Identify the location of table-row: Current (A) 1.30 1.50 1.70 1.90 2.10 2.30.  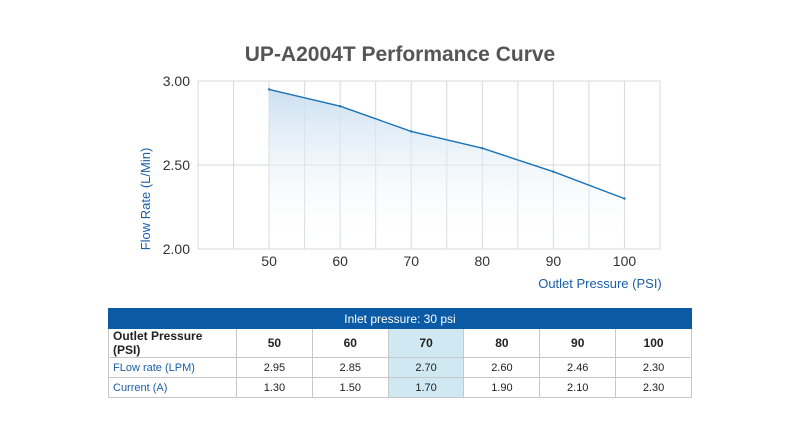
(400, 387).